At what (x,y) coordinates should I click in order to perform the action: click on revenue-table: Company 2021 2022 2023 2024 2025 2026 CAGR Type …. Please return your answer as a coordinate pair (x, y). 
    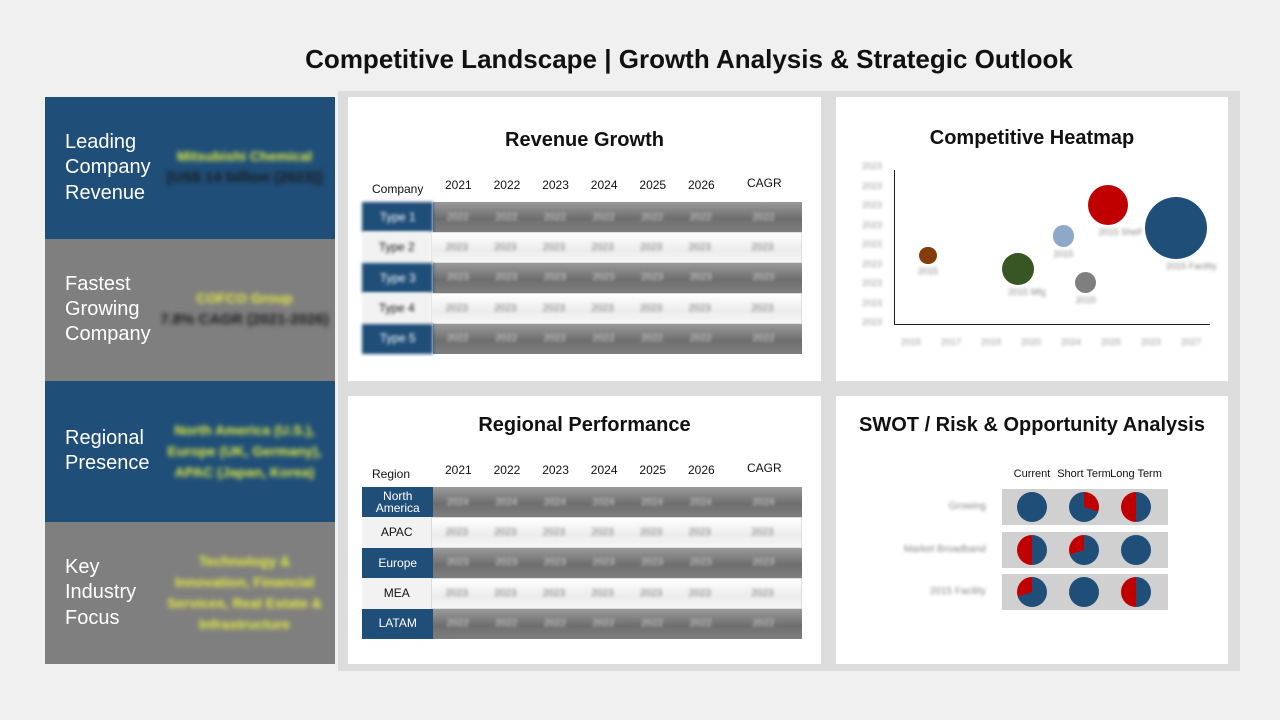
    Looking at the image, I should click on (582, 265).